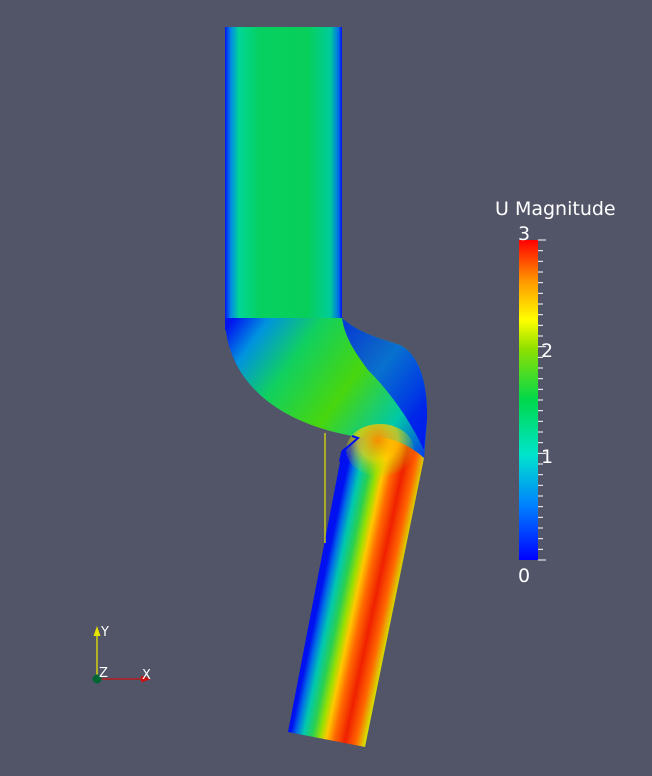 This screenshot has width=652, height=776. What do you see at coordinates (547, 457) in the screenshot?
I see `colorbar-label-1: 1` at bounding box center [547, 457].